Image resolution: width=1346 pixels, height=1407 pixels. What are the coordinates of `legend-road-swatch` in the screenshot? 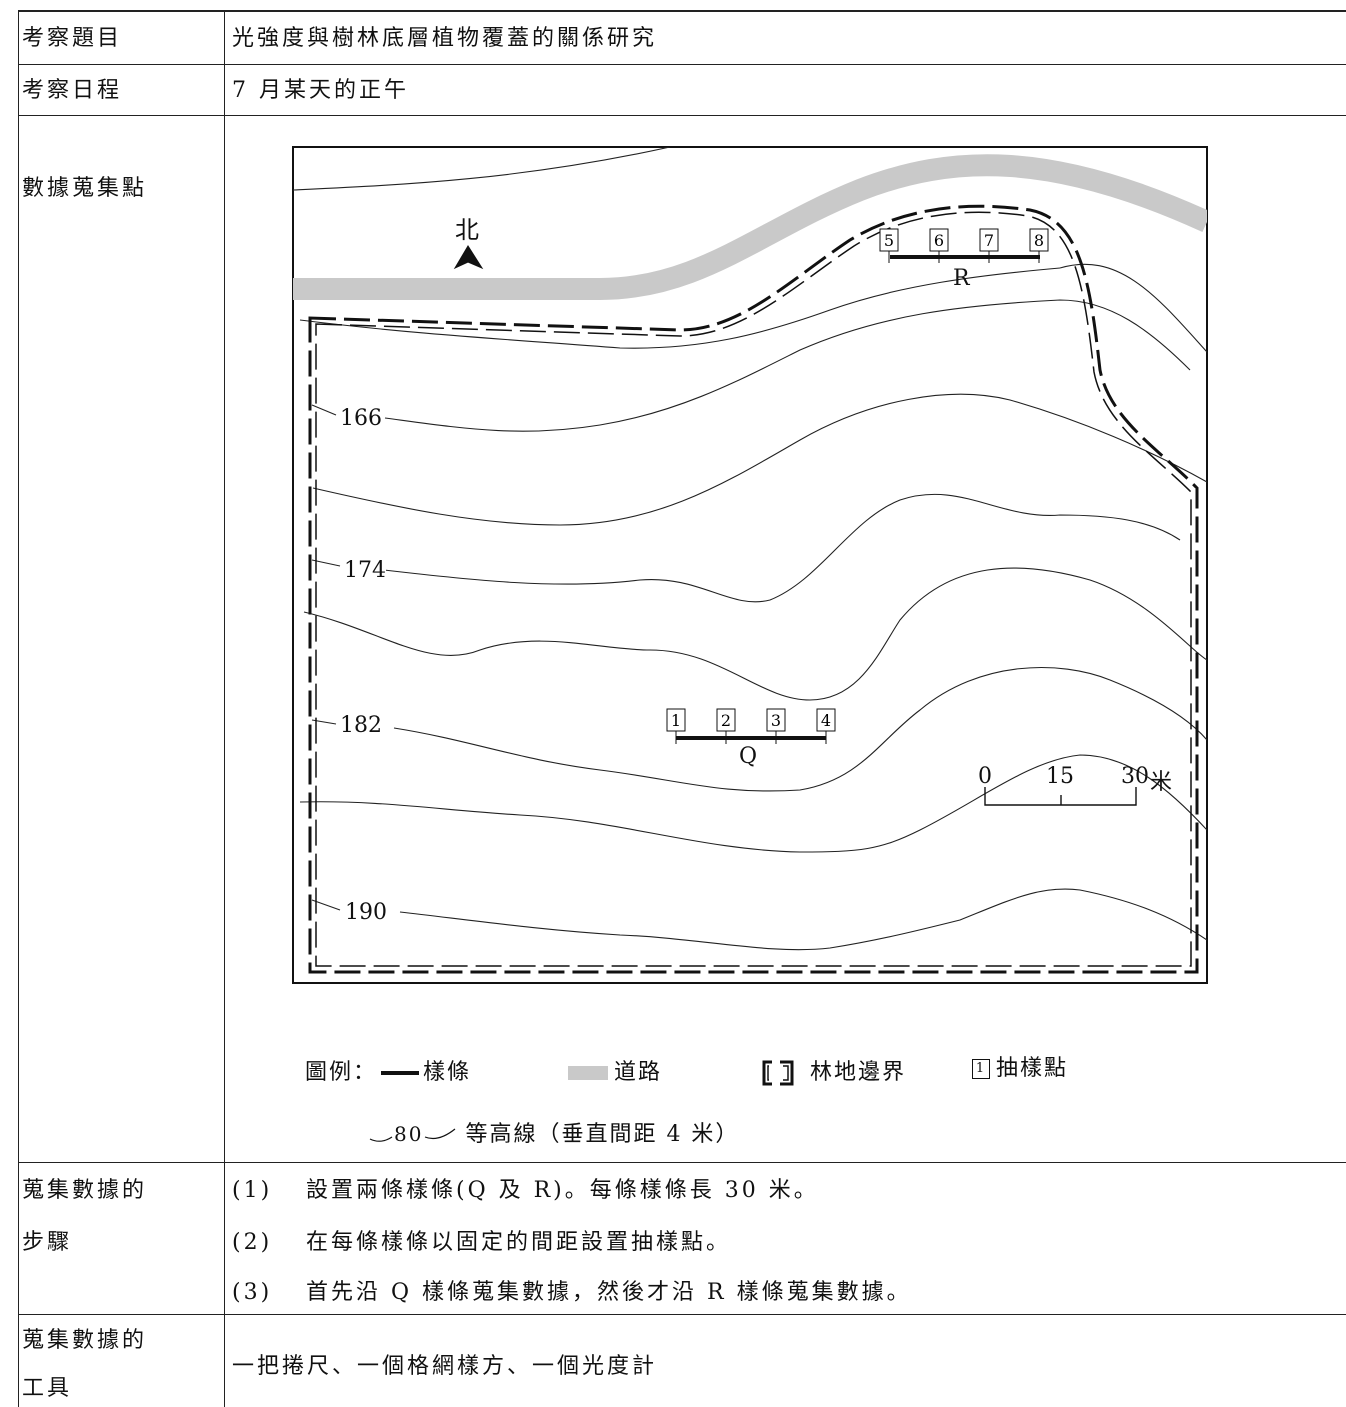 It's located at (588, 1073).